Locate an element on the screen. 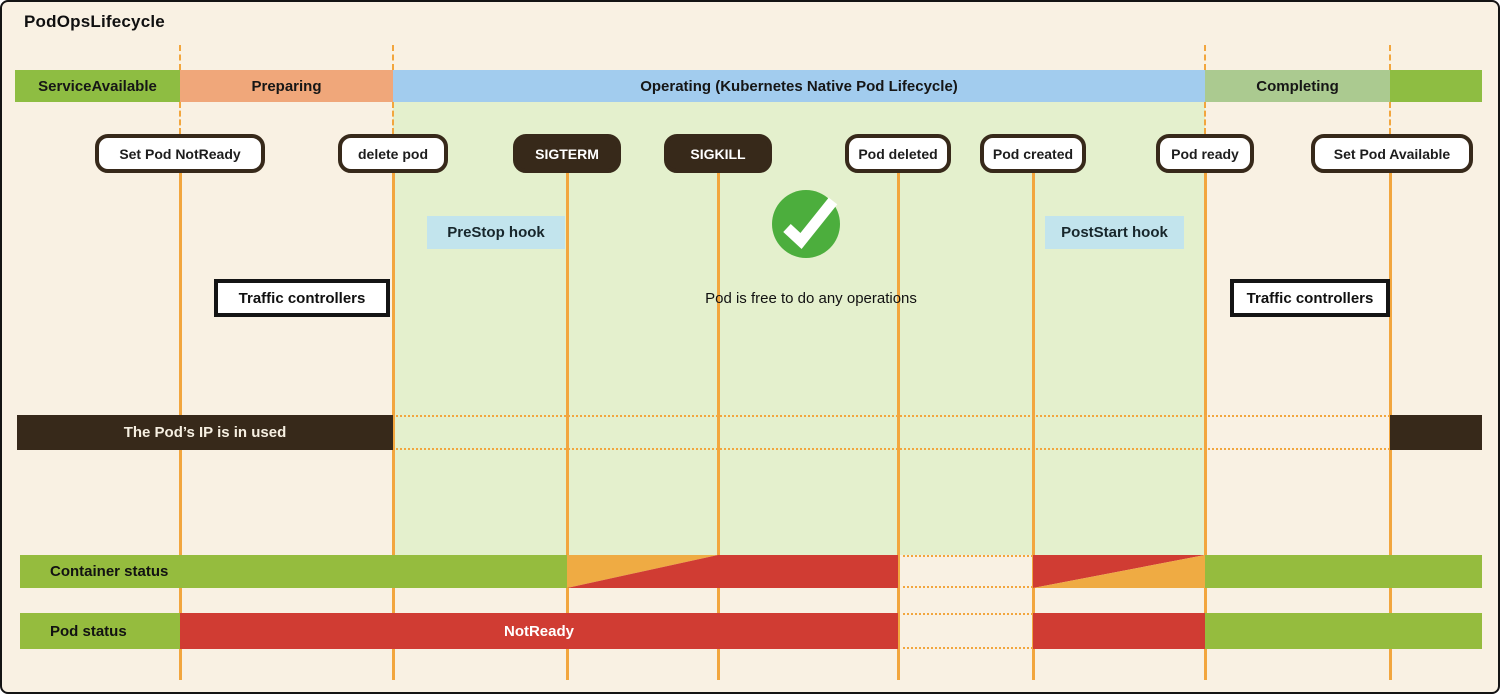 The height and width of the screenshot is (694, 1500). free-operations-note: Pod is free to do any operations is located at coordinates (811, 298).